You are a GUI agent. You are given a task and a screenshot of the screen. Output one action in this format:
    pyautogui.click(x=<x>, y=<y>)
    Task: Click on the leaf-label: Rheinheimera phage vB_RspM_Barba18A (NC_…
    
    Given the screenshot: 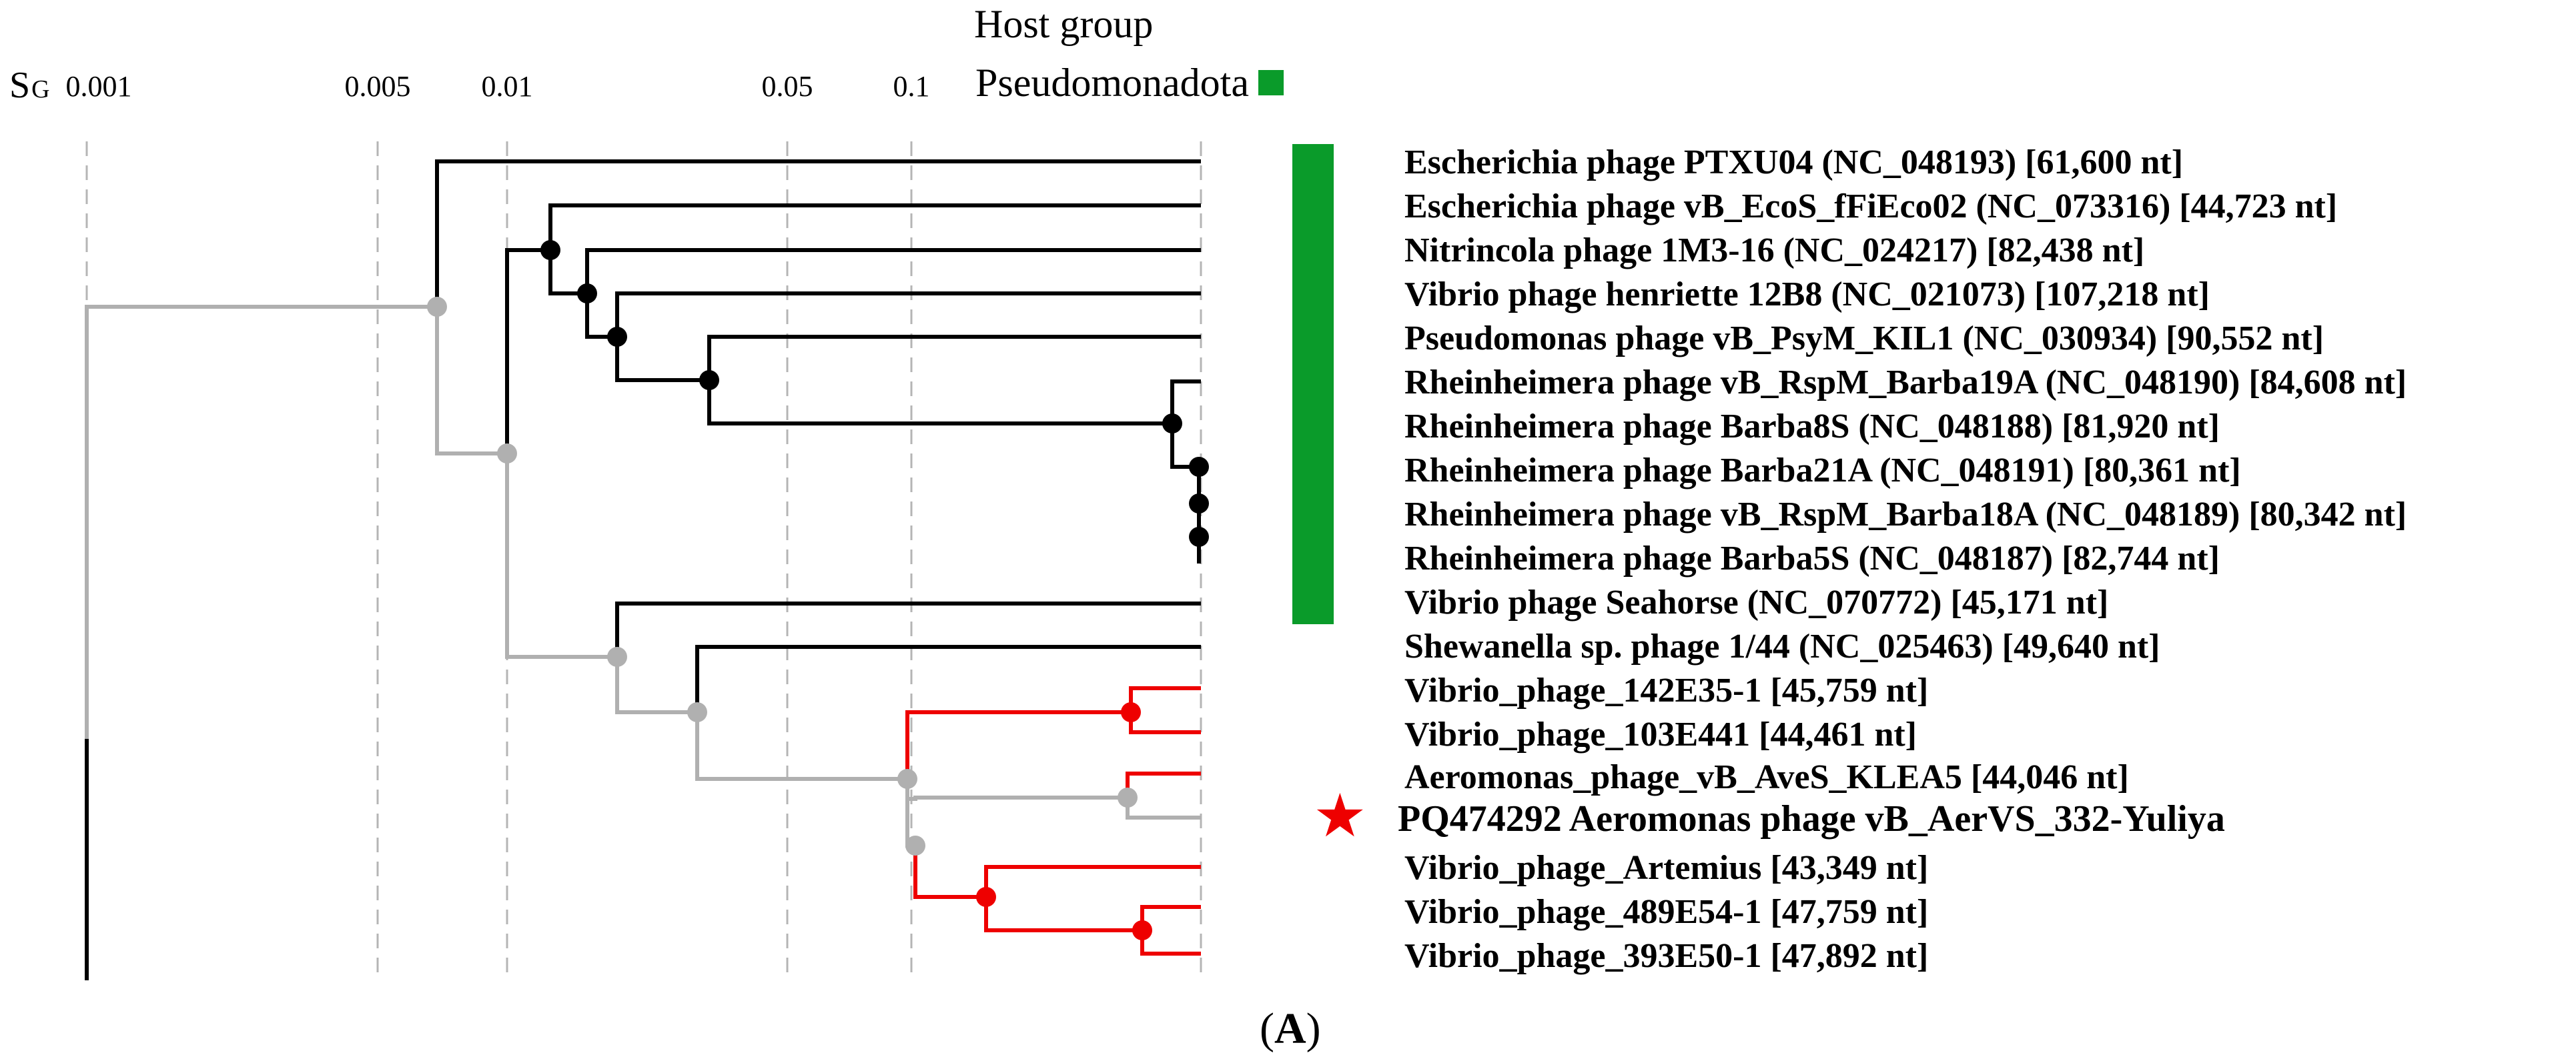 What is the action you would take?
    pyautogui.click(x=1905, y=514)
    